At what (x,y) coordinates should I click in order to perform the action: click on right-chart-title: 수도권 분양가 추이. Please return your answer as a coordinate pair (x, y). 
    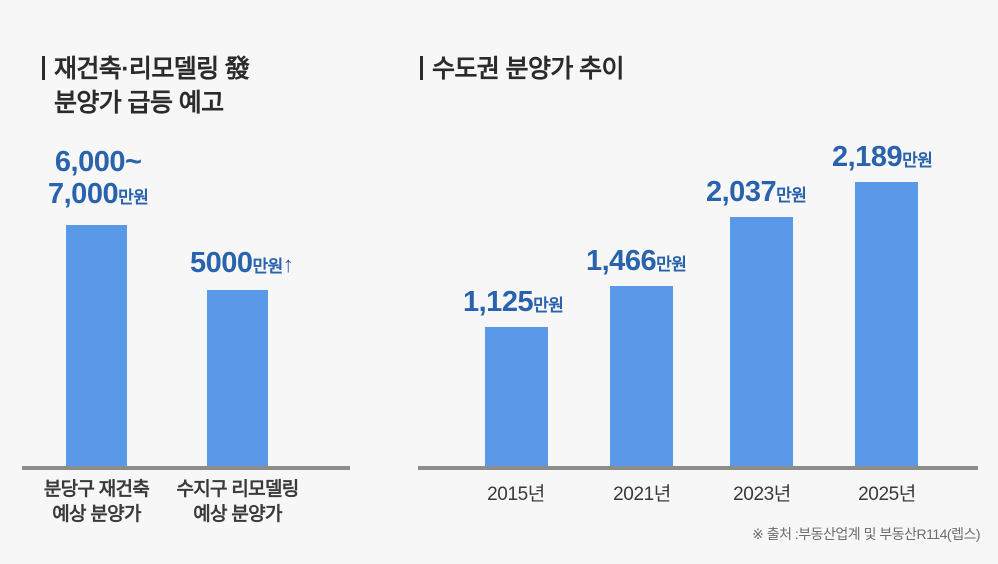
    Looking at the image, I should click on (522, 69).